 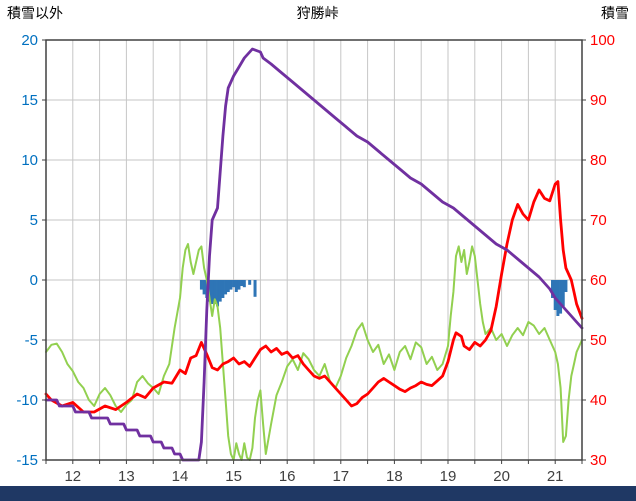 What do you see at coordinates (72, 476) in the screenshot?
I see `x-axis-tick-label: 12` at bounding box center [72, 476].